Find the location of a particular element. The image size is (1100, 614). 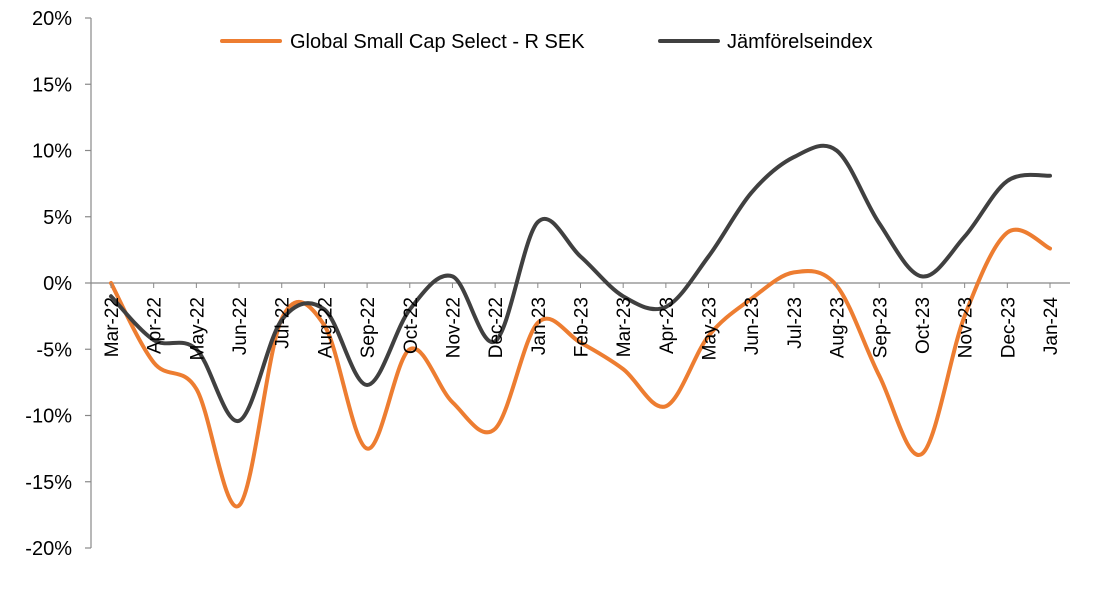

x-axis-tick-label: Dec-22 is located at coordinates (496, 327).